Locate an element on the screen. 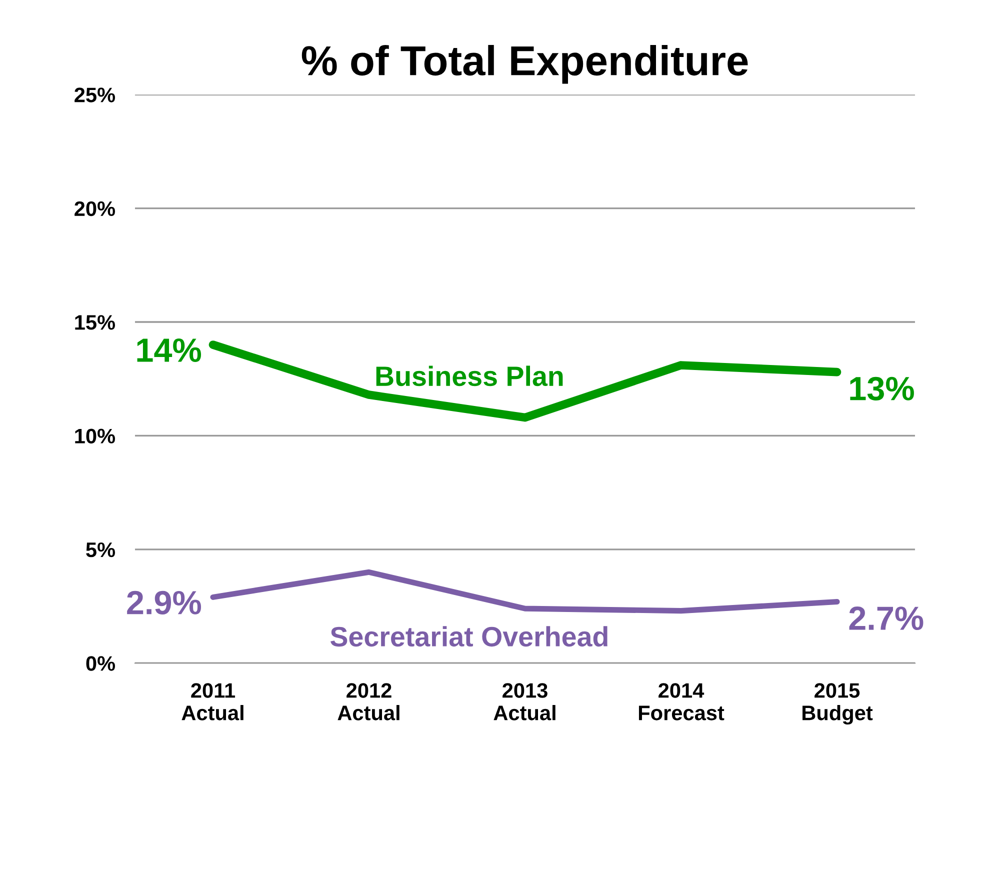 This screenshot has height=876, width=1000. y-tick-label: 10% is located at coordinates (95, 436).